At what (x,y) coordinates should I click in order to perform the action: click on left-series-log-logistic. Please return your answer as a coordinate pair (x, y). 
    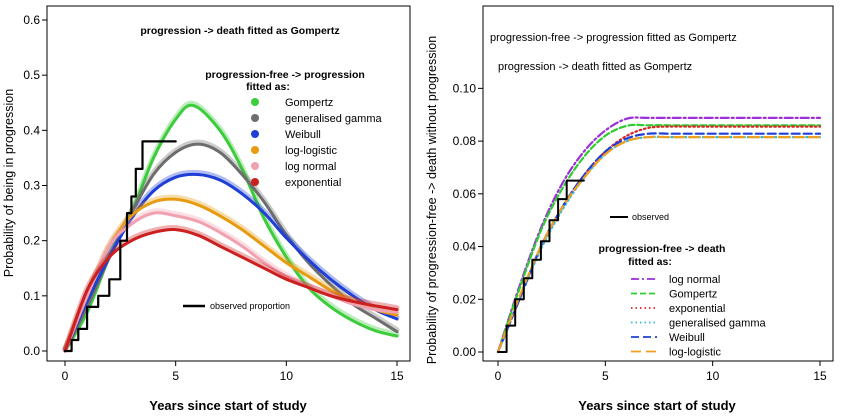
    Looking at the image, I should click on (231, 275).